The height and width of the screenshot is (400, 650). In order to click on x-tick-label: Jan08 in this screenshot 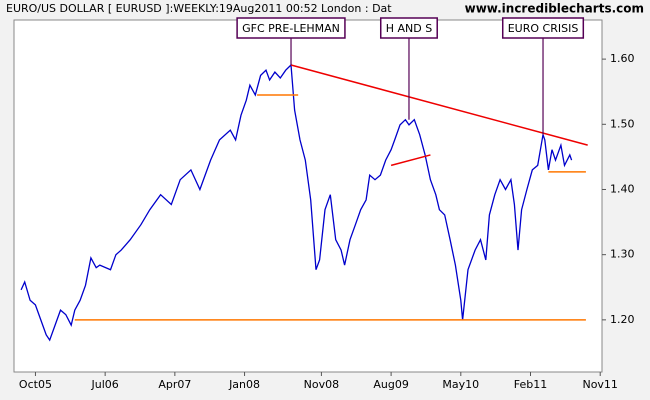, I will do `click(244, 384)`.